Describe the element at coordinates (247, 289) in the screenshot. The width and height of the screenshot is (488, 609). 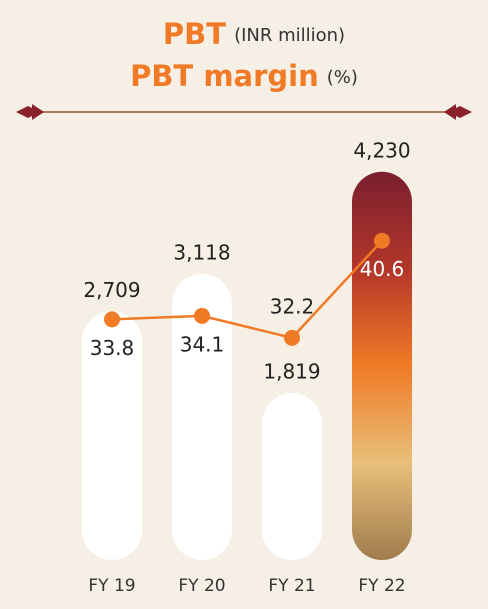
I see `margin-line` at that location.